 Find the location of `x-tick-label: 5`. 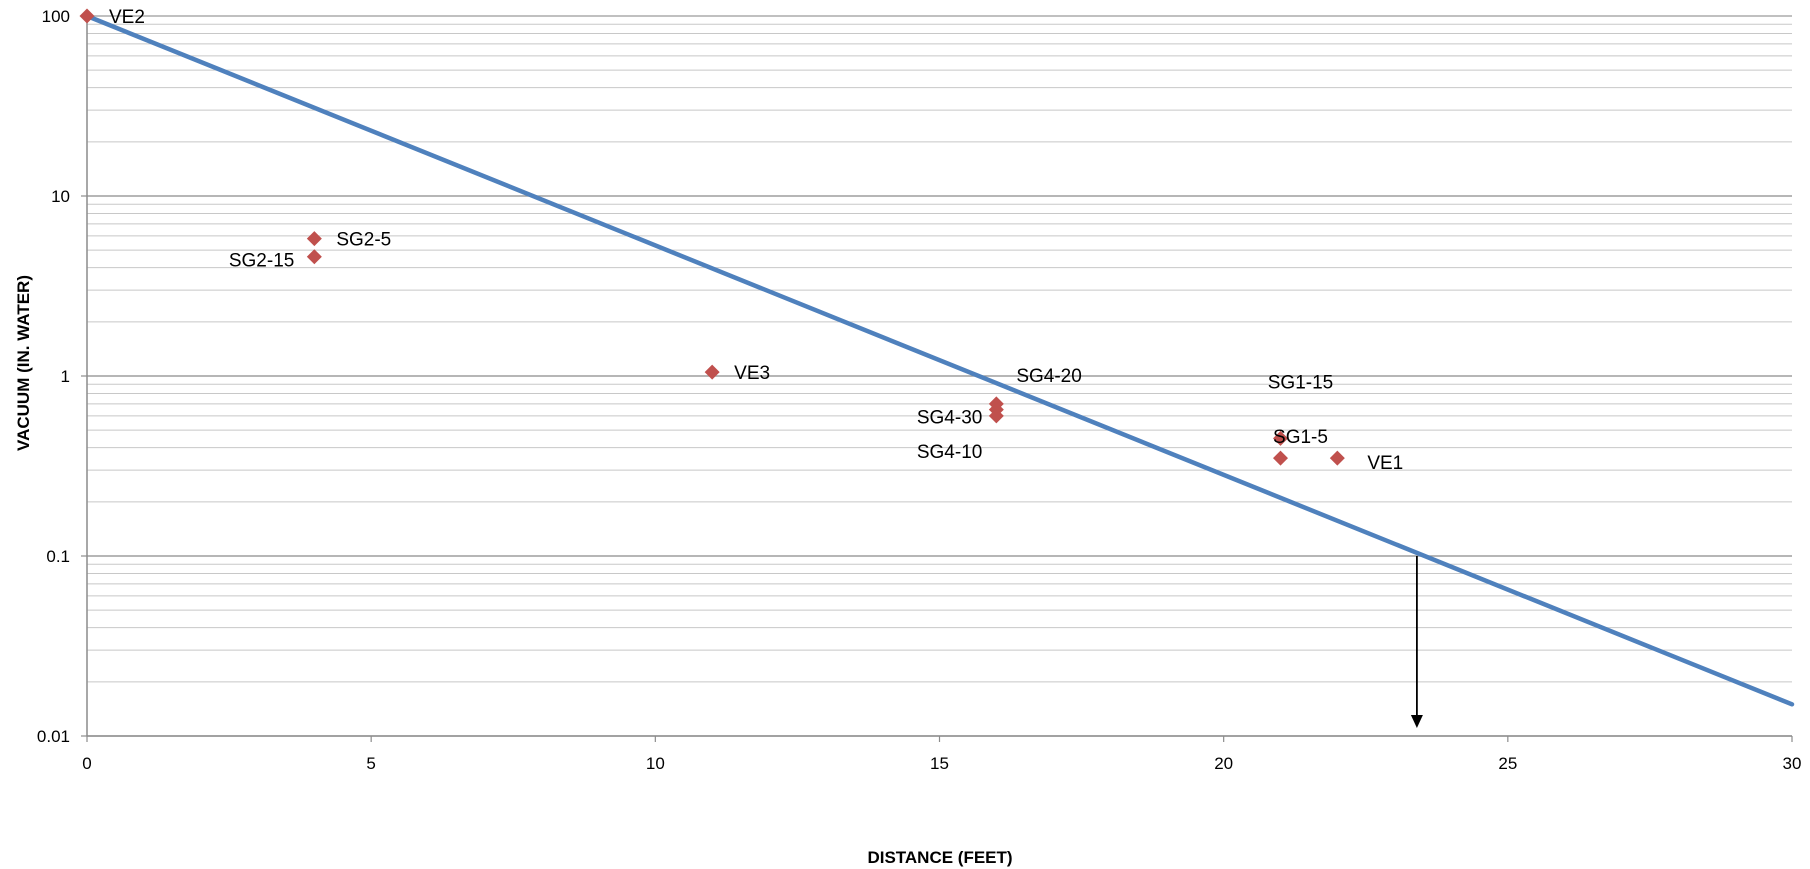

x-tick-label: 5 is located at coordinates (370, 763).